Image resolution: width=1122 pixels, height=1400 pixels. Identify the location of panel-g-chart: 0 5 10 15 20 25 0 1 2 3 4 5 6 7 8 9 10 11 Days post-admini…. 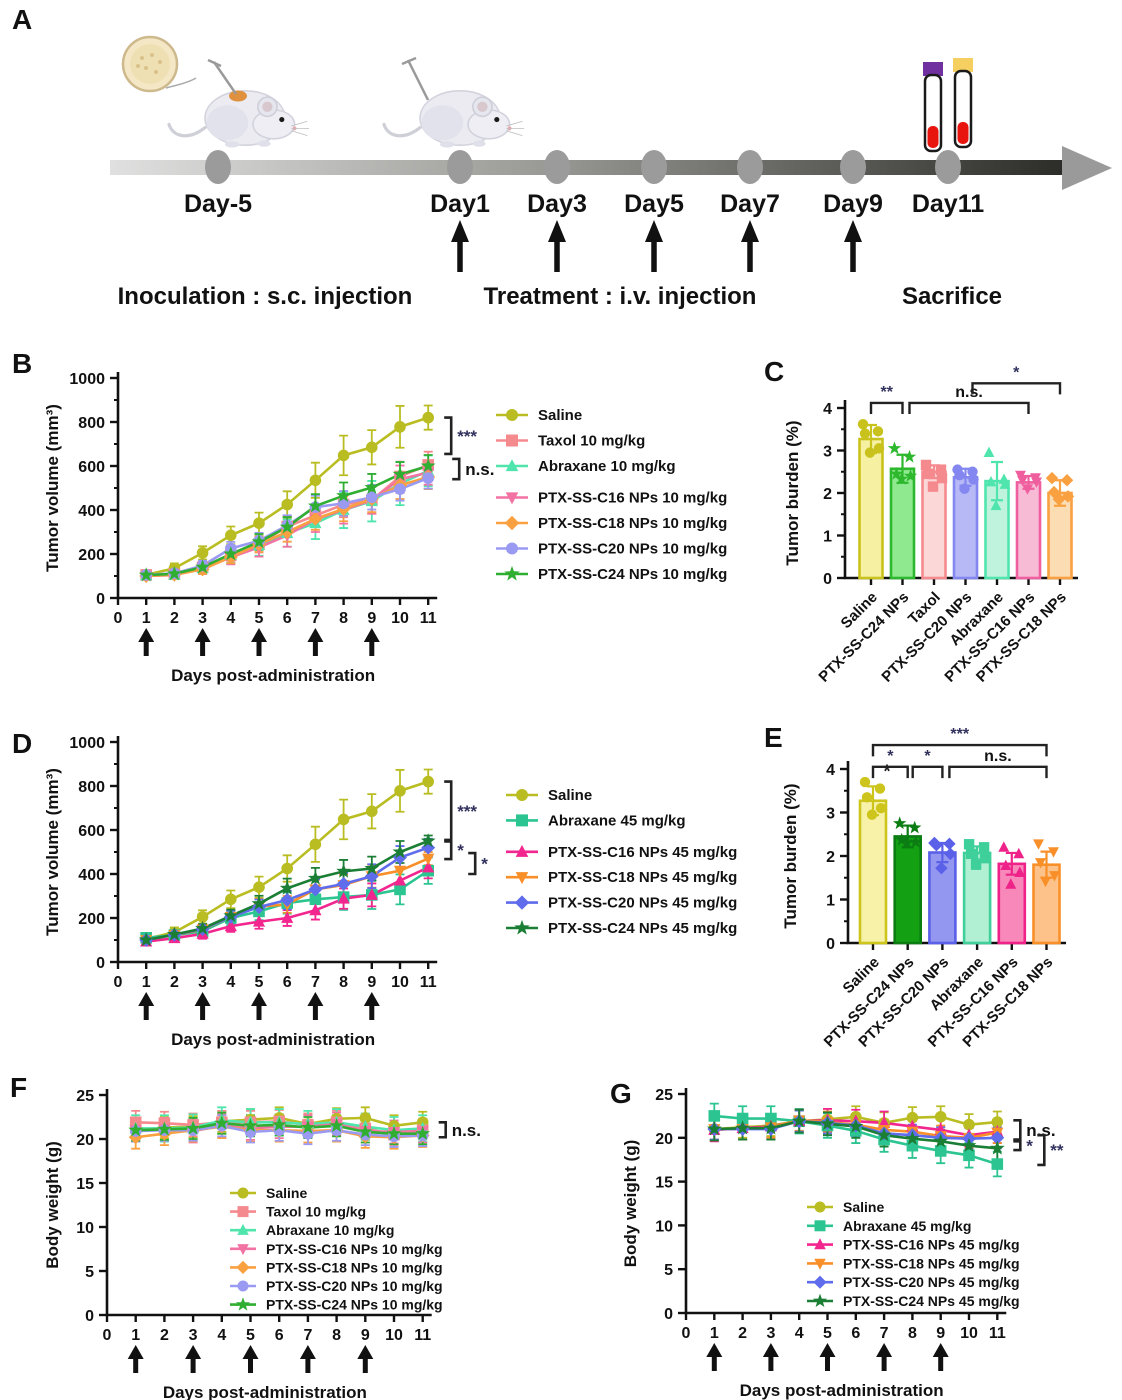
(841, 1230).